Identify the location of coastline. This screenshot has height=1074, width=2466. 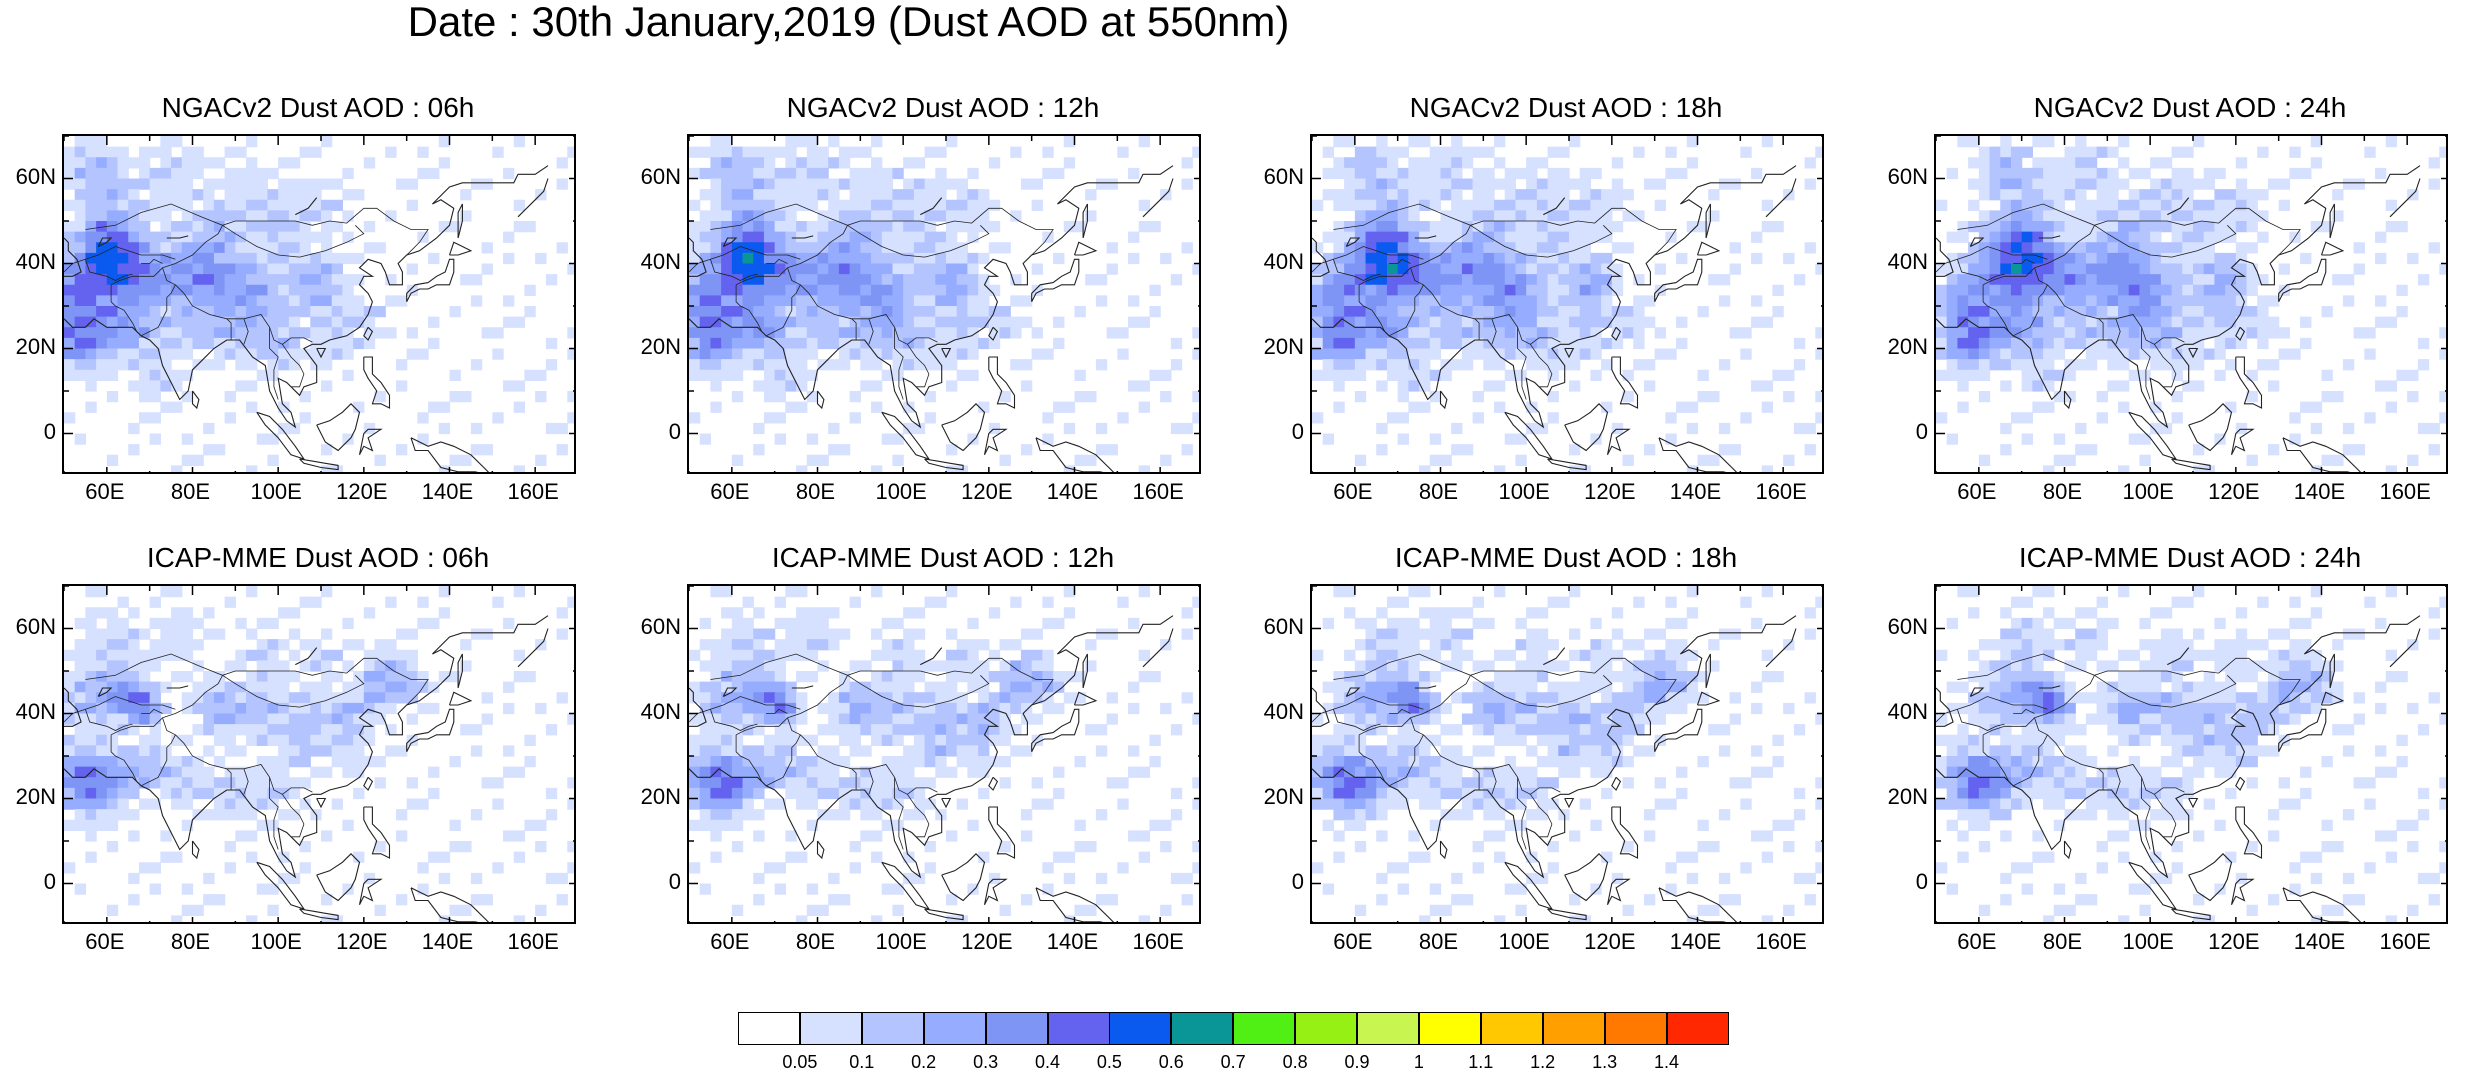
(993, 783).